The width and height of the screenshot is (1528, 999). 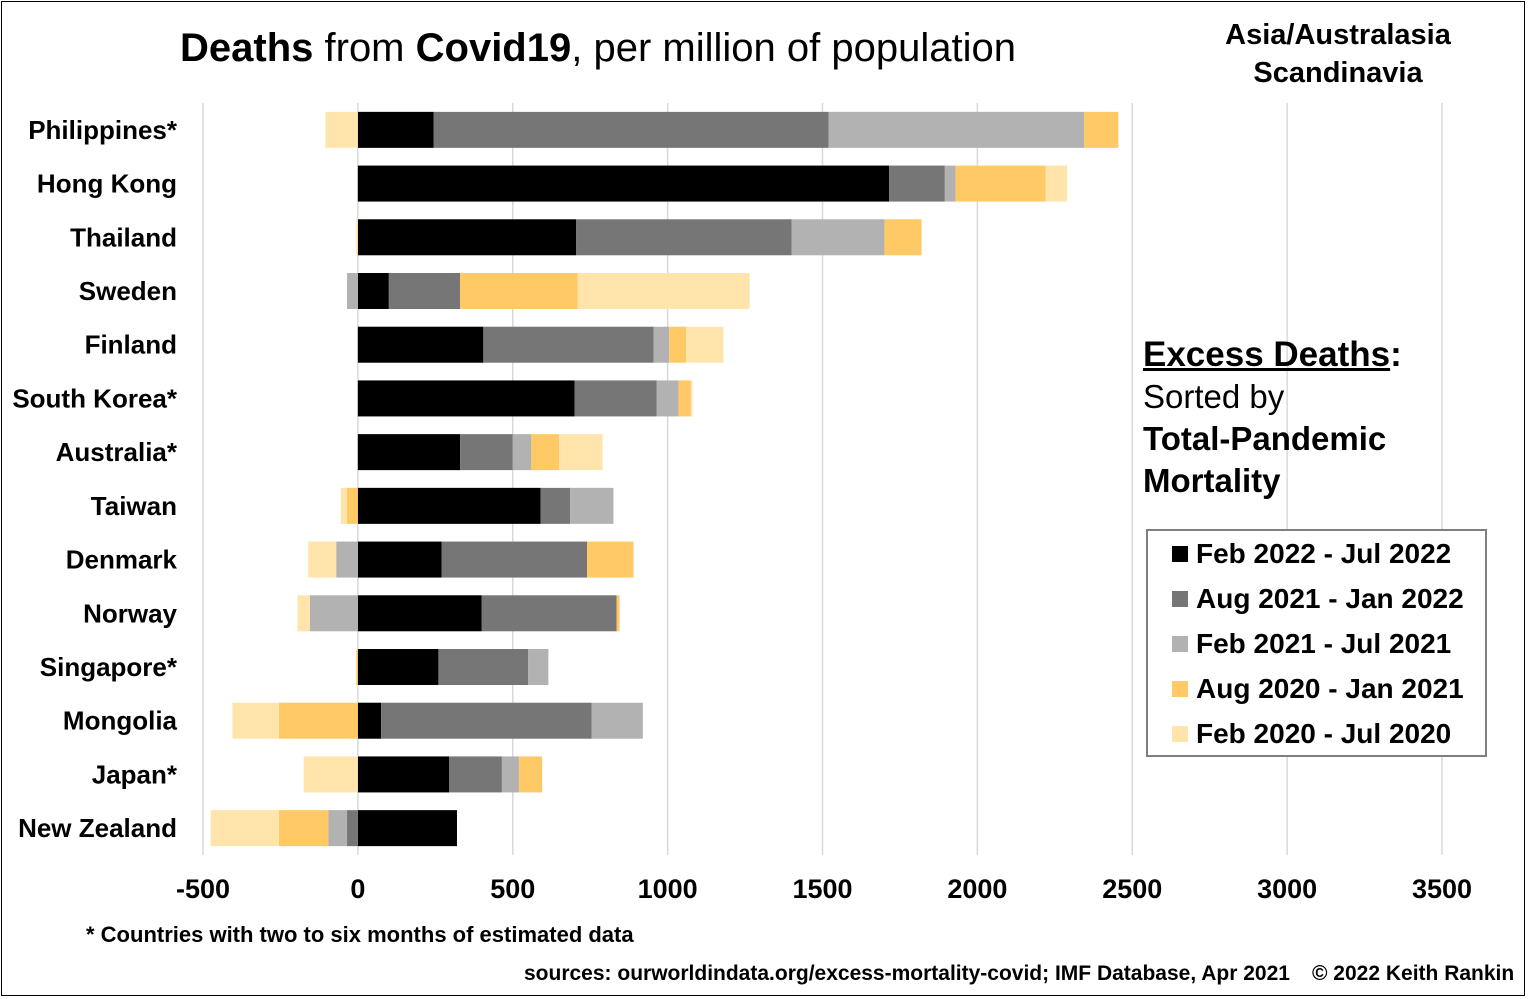 What do you see at coordinates (1330, 688) in the screenshot?
I see `legend-label: Aug 2020 - Jan 2021` at bounding box center [1330, 688].